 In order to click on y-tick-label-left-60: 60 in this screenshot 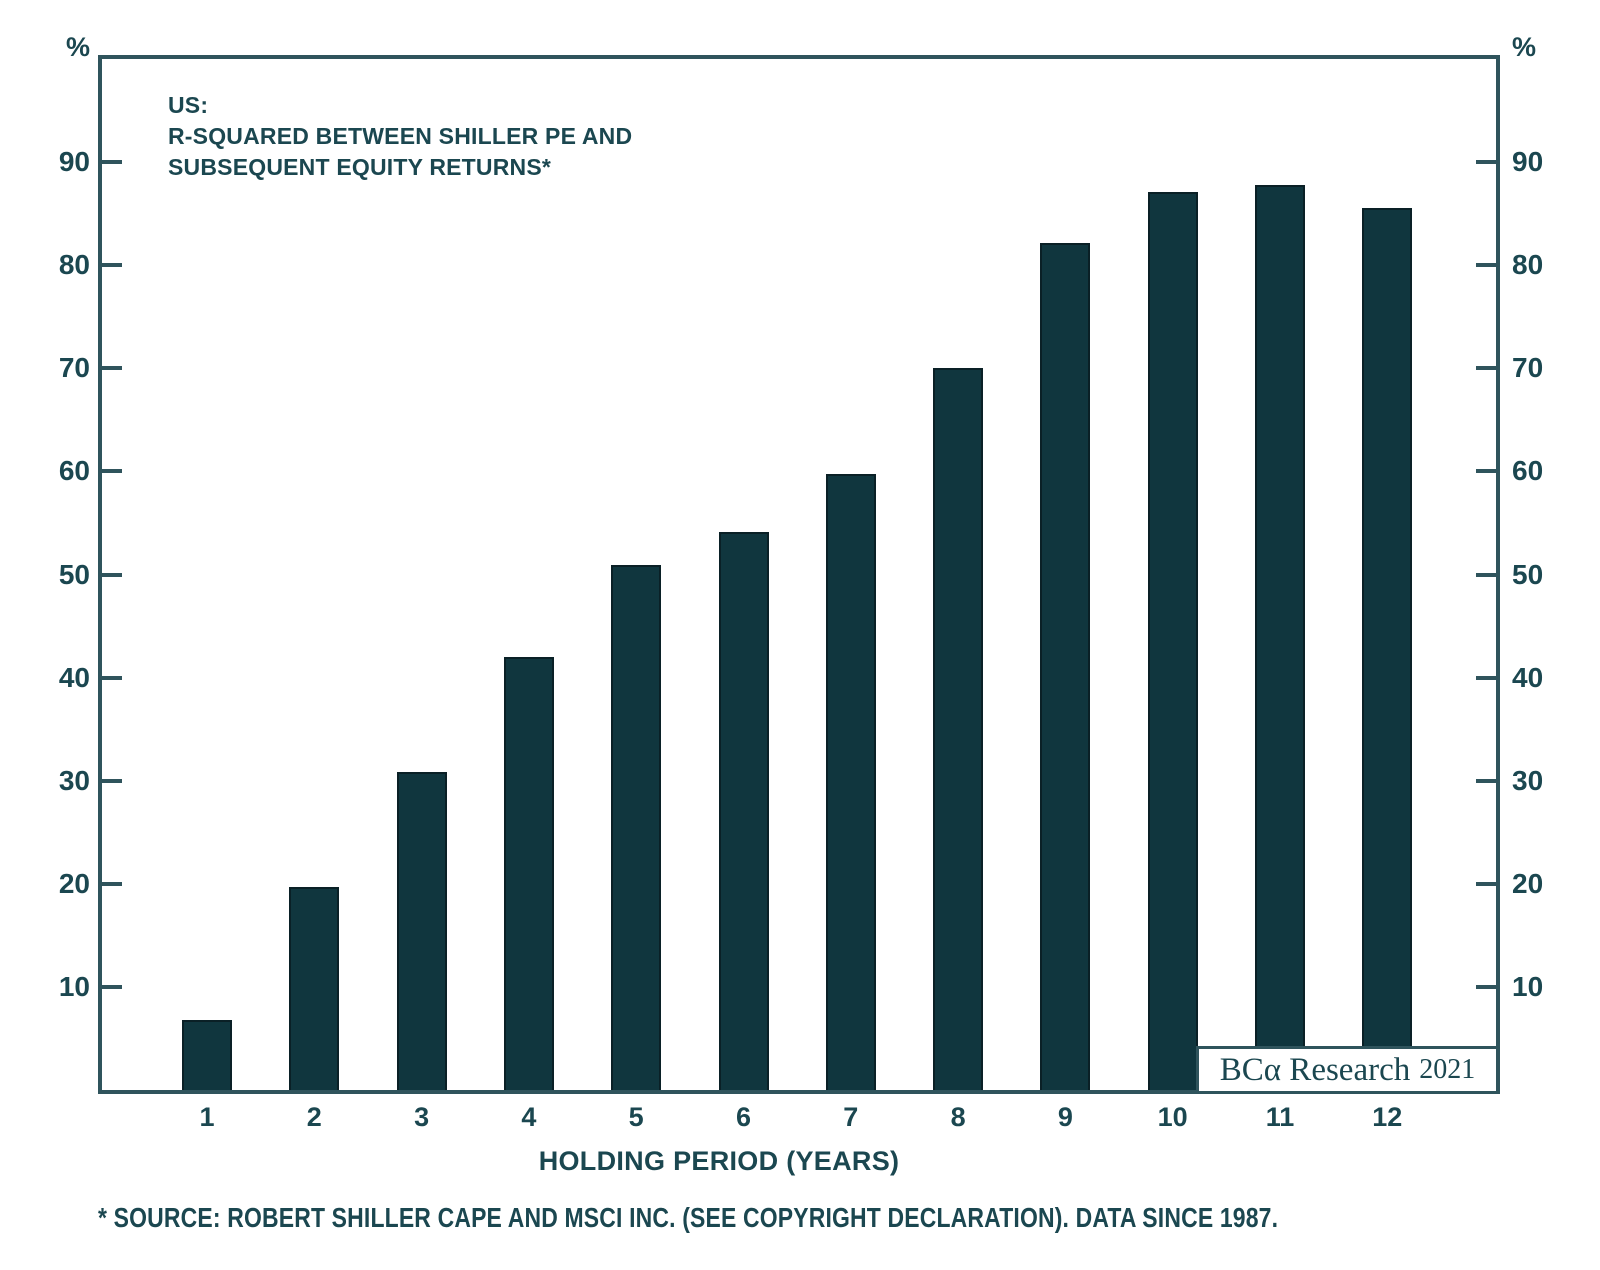, I will do `click(74, 471)`.